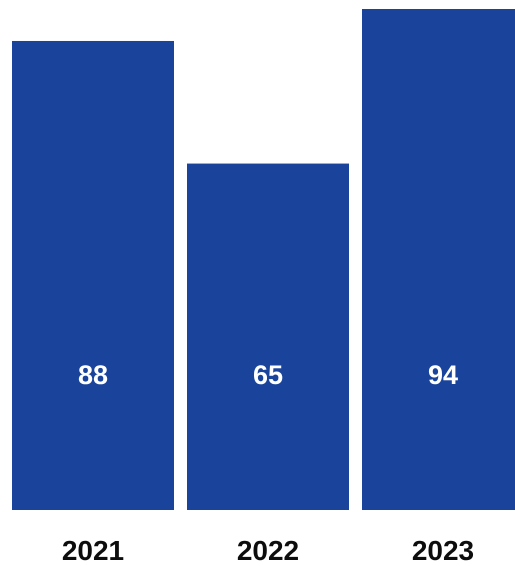  What do you see at coordinates (93, 550) in the screenshot?
I see `category-label-2021: 2021` at bounding box center [93, 550].